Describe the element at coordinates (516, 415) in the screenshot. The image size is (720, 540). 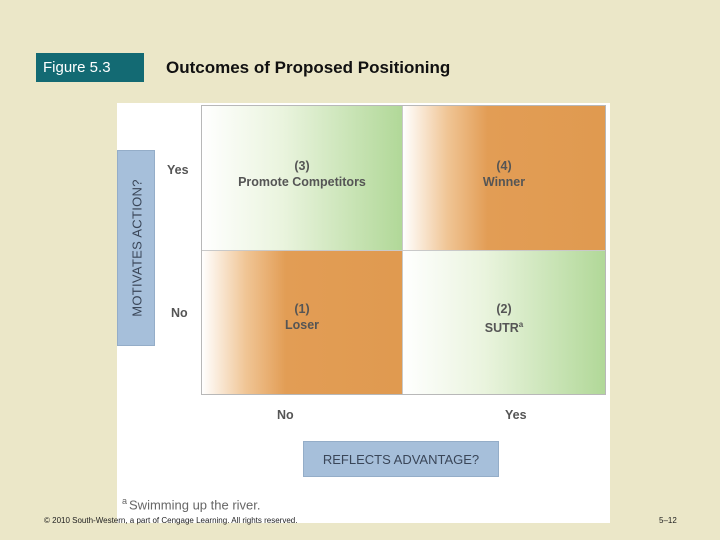
I see `x-tick-yes: Yes` at that location.